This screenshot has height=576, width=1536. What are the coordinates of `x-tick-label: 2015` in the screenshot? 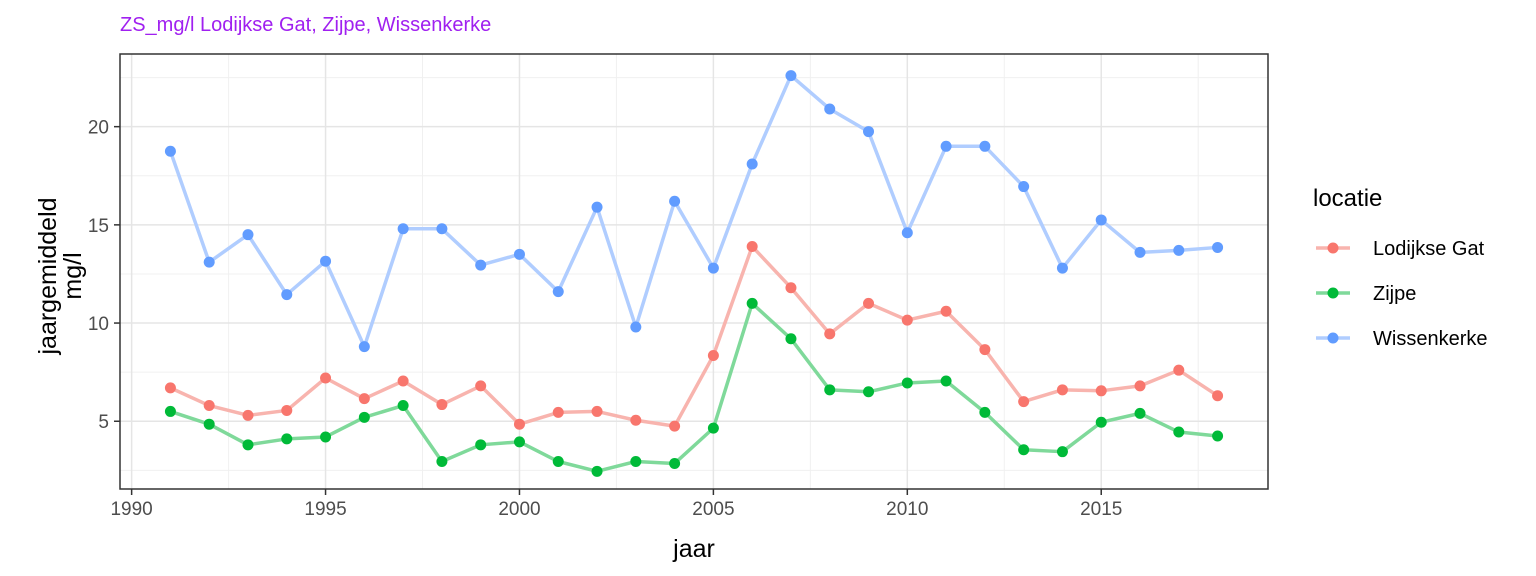 It's located at (1101, 509).